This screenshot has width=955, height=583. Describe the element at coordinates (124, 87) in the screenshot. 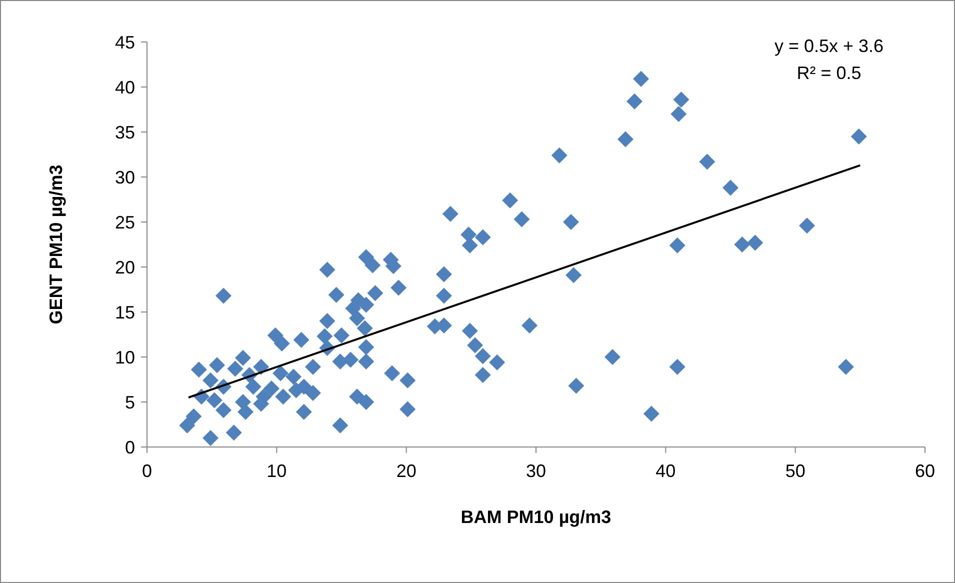

I see `y-tick-label: 40` at that location.